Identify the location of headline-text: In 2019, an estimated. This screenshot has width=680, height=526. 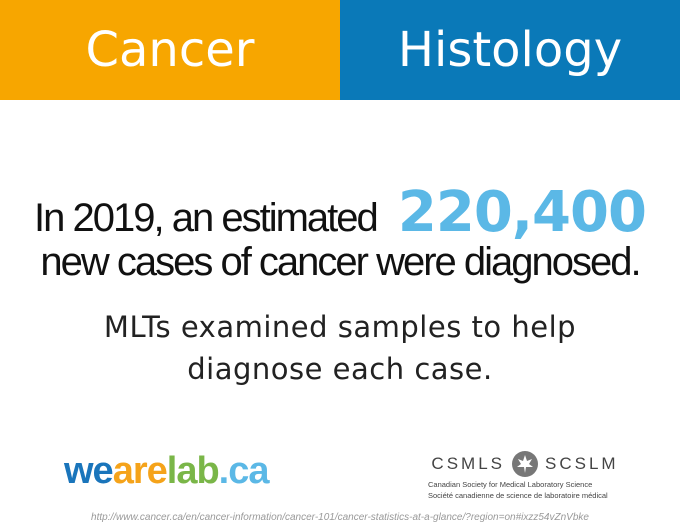
(206, 218).